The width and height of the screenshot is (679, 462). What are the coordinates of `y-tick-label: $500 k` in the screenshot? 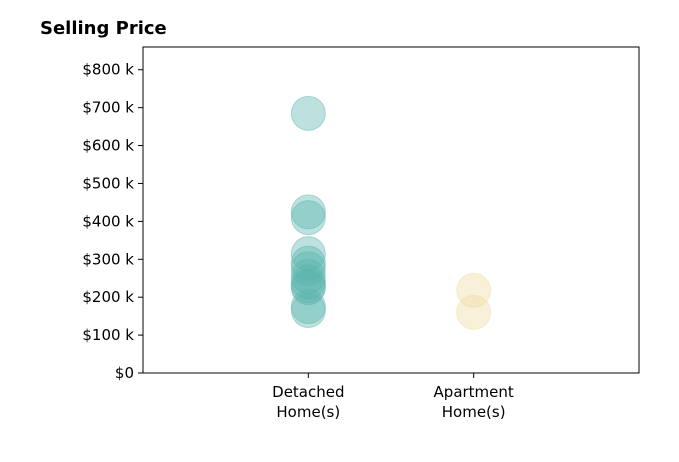 It's located at (108, 183).